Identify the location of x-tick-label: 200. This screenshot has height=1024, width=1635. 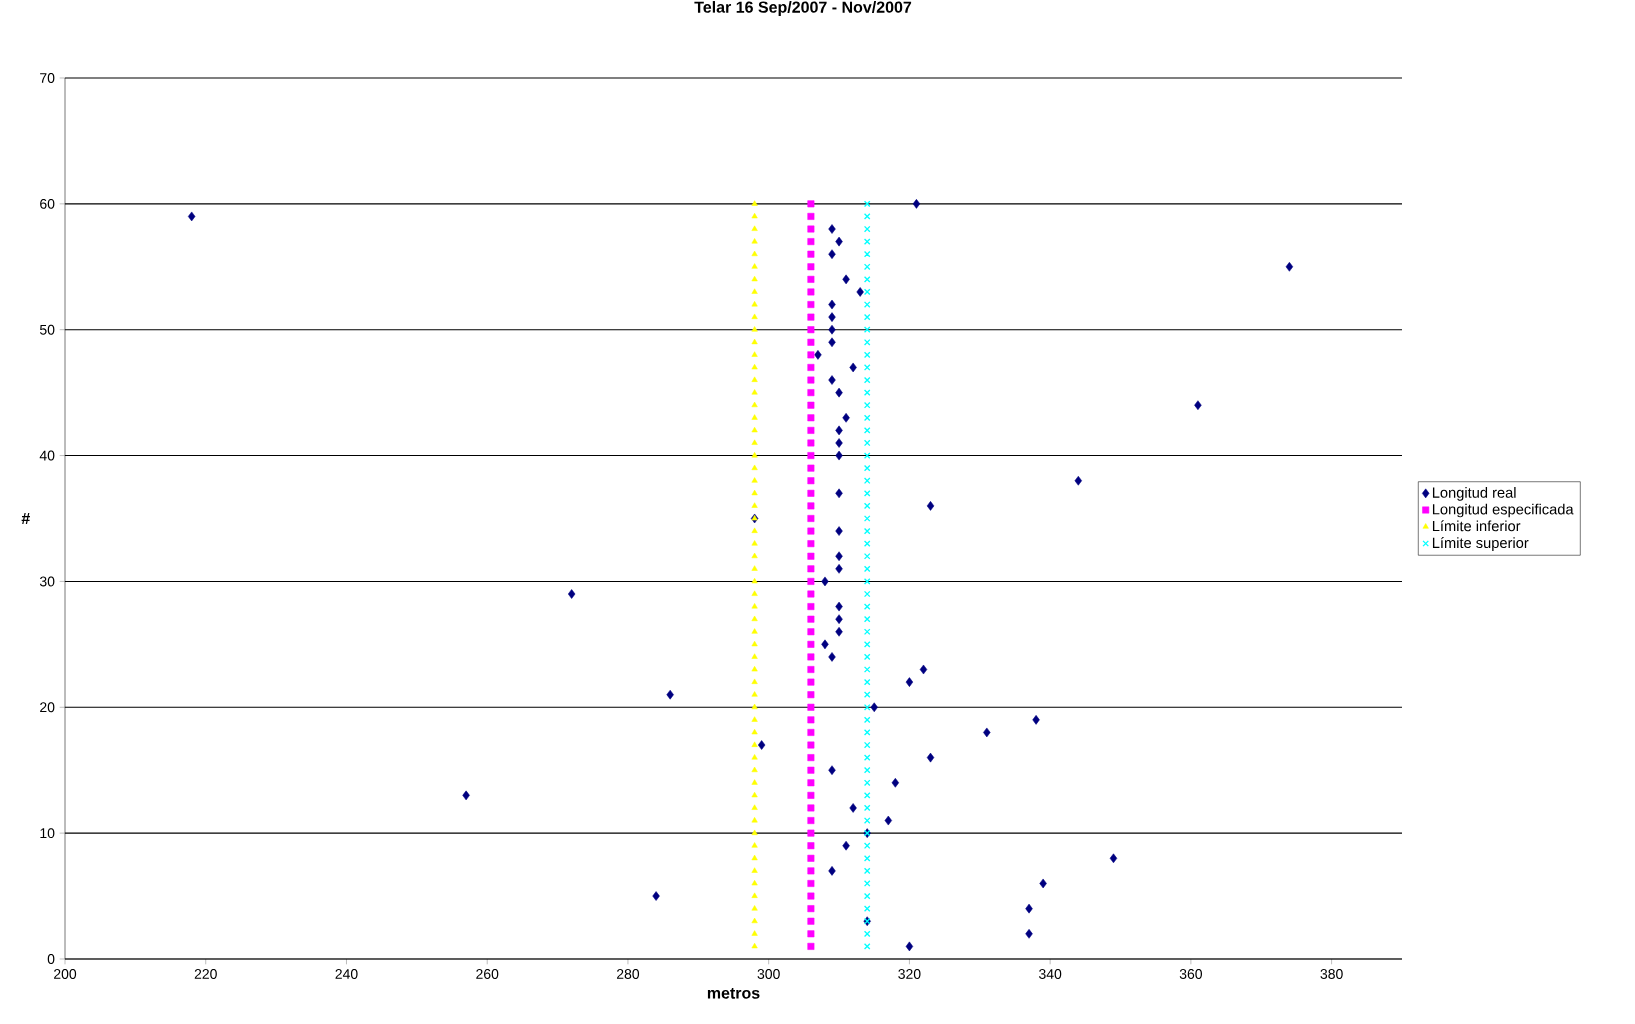
(65, 974).